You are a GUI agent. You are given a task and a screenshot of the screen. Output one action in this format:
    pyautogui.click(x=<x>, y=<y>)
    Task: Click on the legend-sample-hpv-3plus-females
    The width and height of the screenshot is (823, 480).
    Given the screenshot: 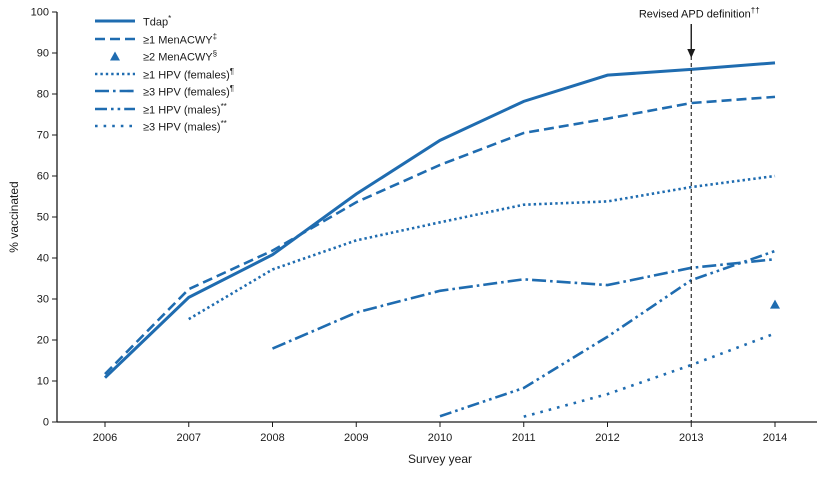 What is the action you would take?
    pyautogui.click(x=115, y=91)
    